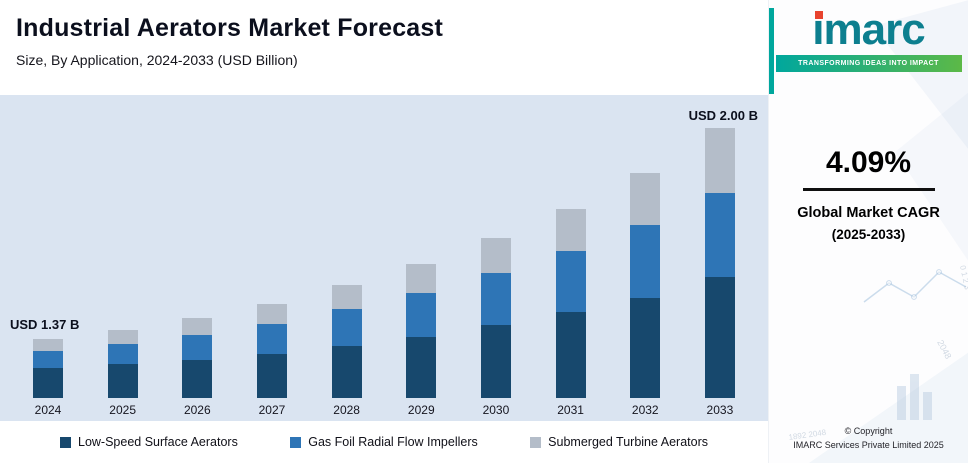  Describe the element at coordinates (496, 410) in the screenshot. I see `x-axis-label: 2030` at that location.